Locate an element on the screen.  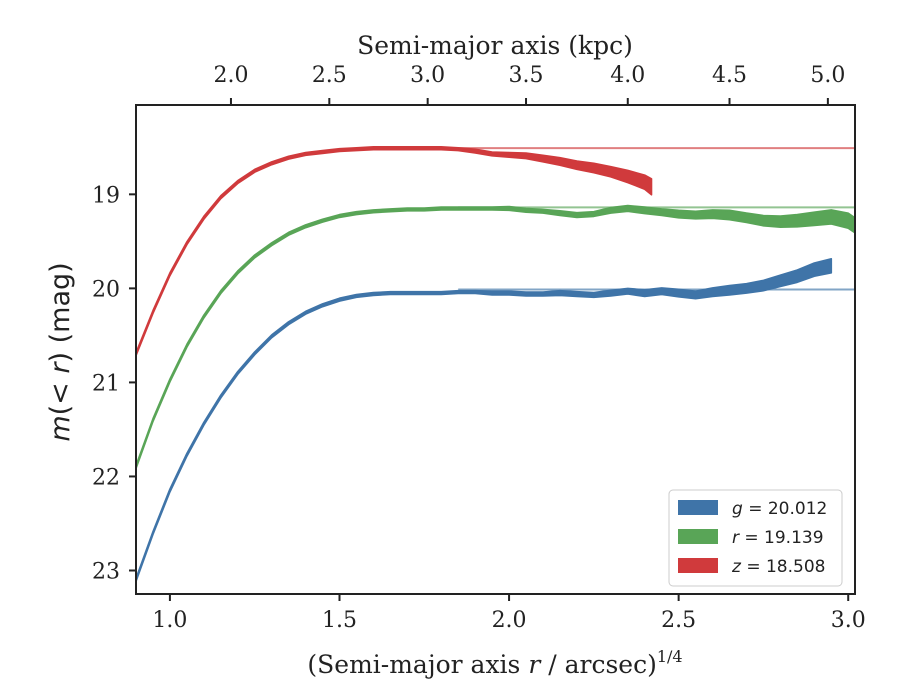
legend: g = 20.012 r = 19.139 z = 18.508 is located at coordinates (755, 538).